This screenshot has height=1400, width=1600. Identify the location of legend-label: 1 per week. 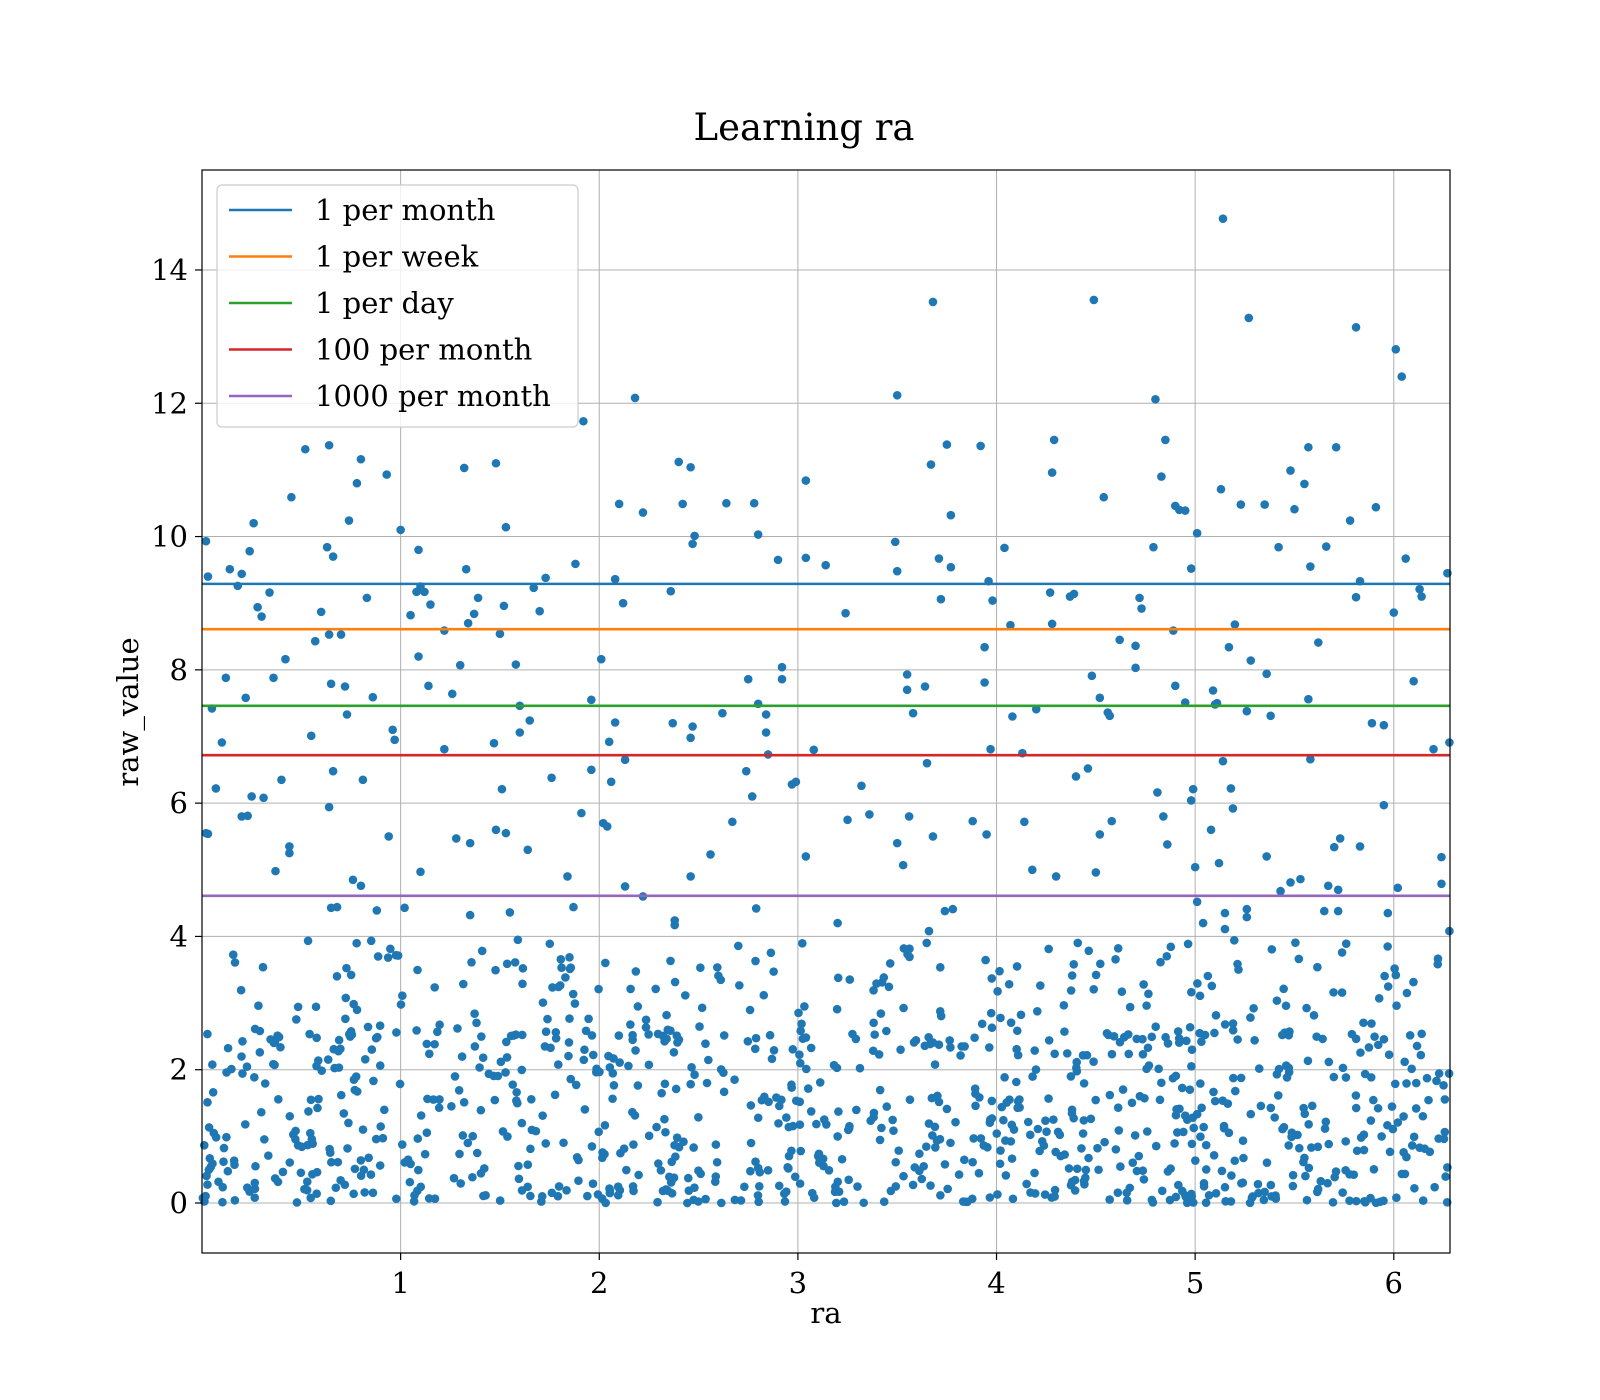
(397, 257).